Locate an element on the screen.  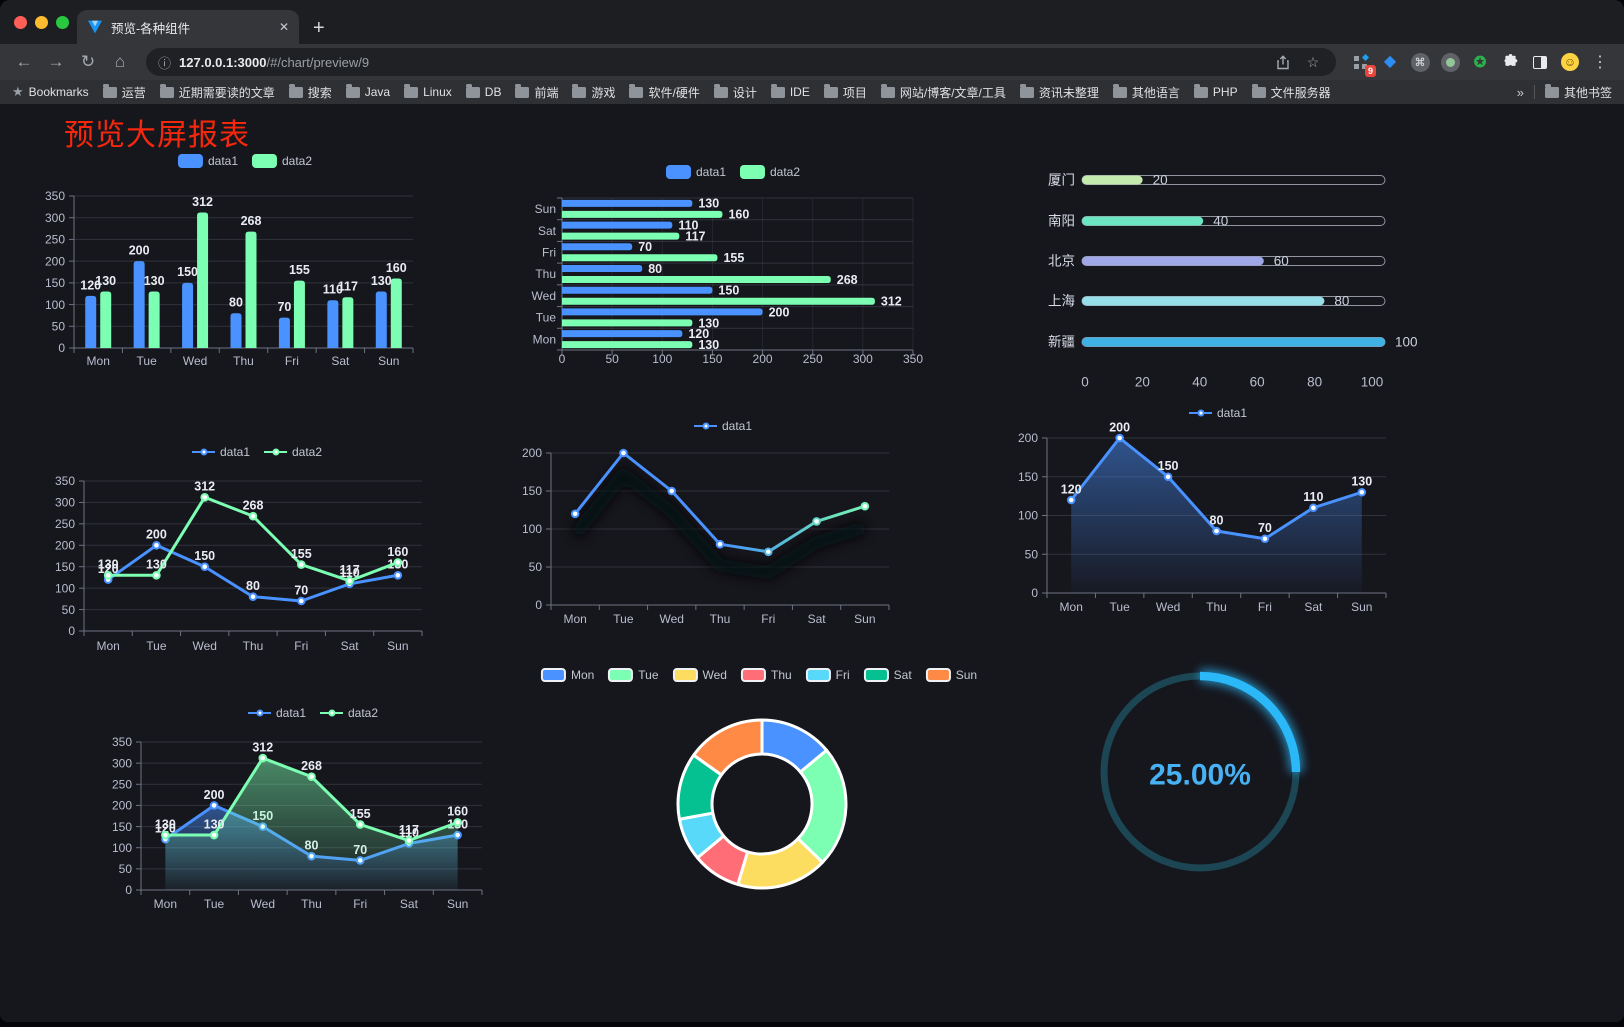
legend-item: Wed is located at coordinates (699, 675).